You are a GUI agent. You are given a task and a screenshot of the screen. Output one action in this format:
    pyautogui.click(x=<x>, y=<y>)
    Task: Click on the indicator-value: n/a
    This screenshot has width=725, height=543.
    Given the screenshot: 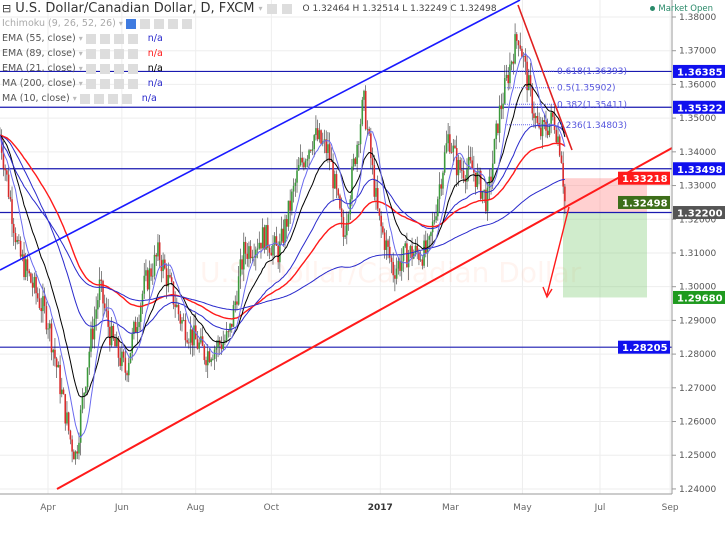 What is the action you would take?
    pyautogui.click(x=155, y=38)
    